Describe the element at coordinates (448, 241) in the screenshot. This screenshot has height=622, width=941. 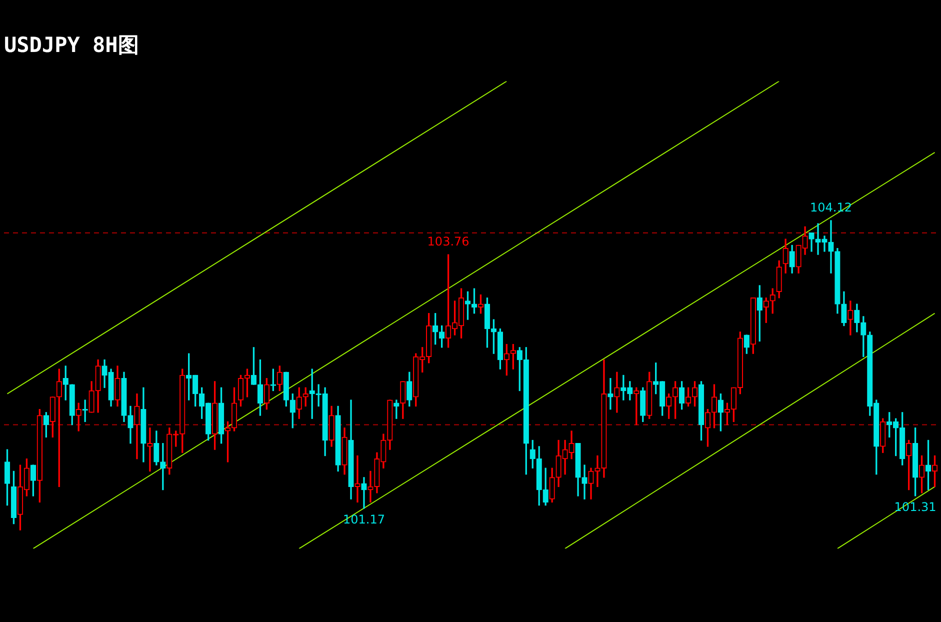
I see `annotation: 103.76` at that location.